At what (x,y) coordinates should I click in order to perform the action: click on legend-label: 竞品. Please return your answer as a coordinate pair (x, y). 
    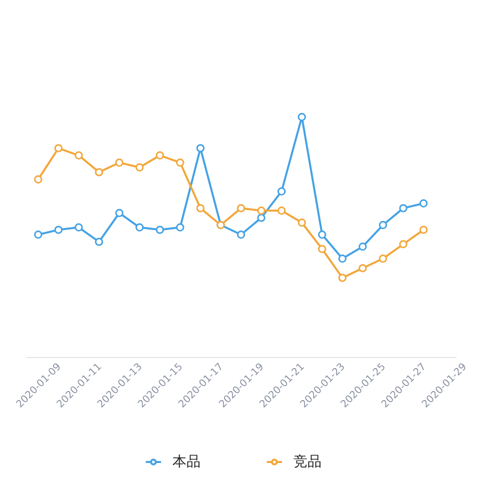
    Looking at the image, I should click on (307, 462).